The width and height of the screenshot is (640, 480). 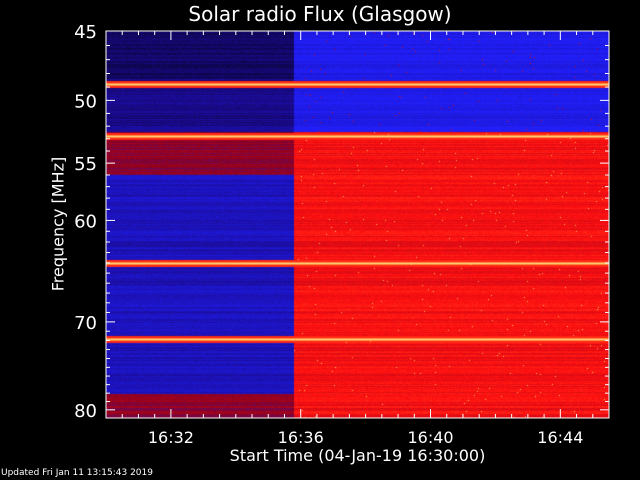 I want to click on y-tick-label: 80, so click(x=85, y=411).